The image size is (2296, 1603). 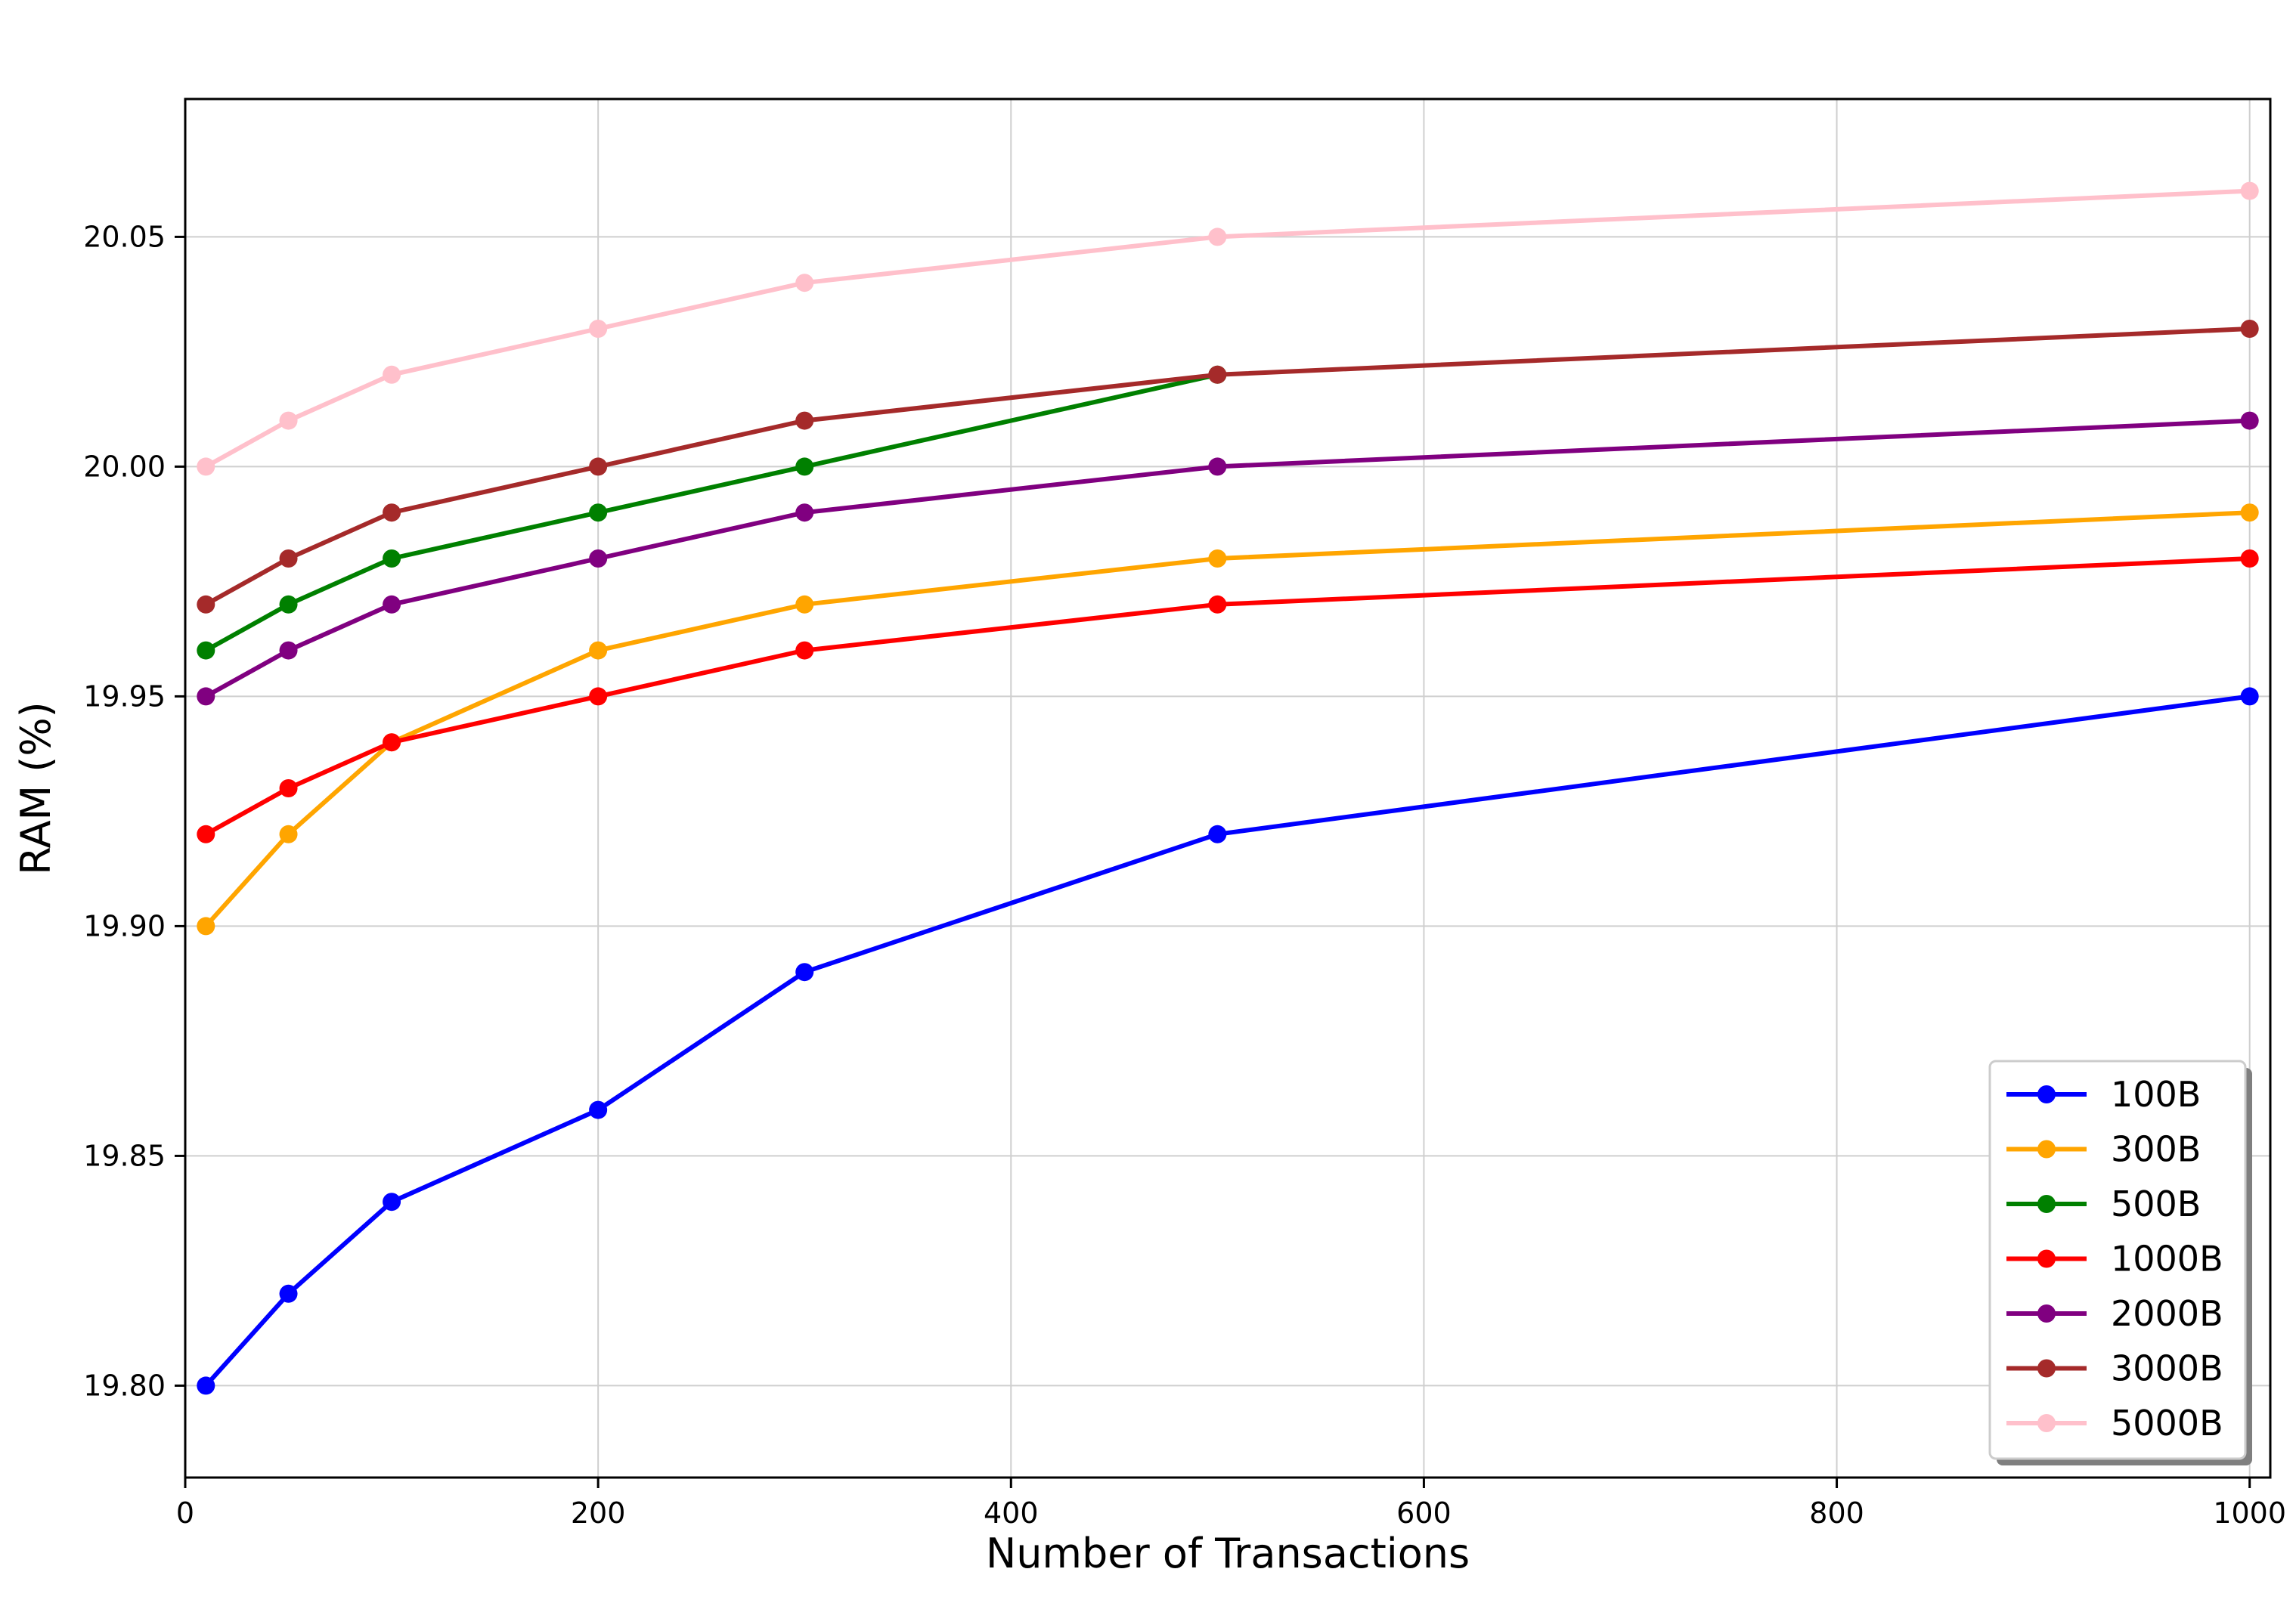 I want to click on legend-marker-100b, so click(x=2046, y=1094).